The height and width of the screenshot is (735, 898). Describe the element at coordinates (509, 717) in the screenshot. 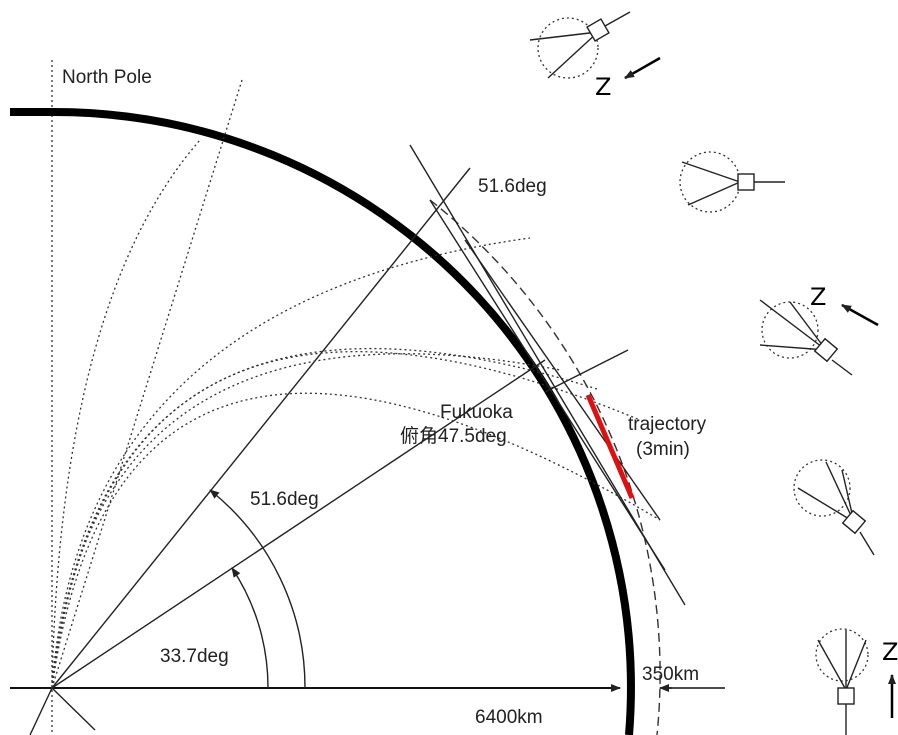

I see `radius-label: 6400km` at that location.